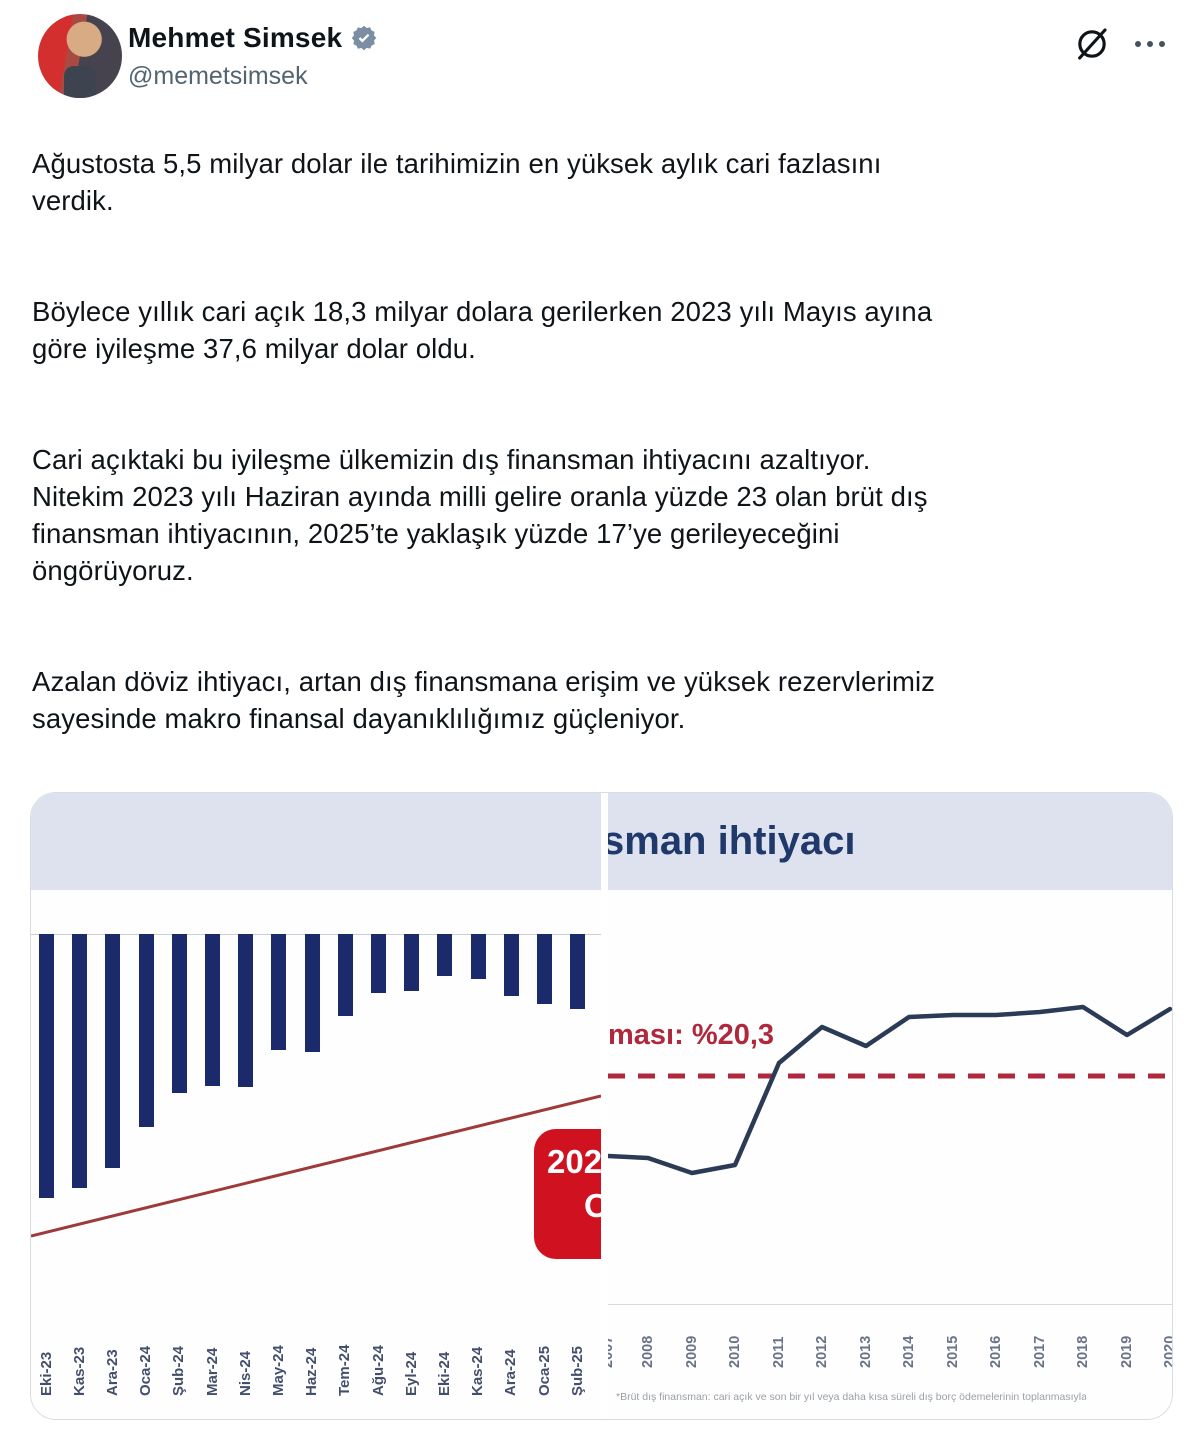  I want to click on x-tick-label: Kas-23, so click(79, 1371).